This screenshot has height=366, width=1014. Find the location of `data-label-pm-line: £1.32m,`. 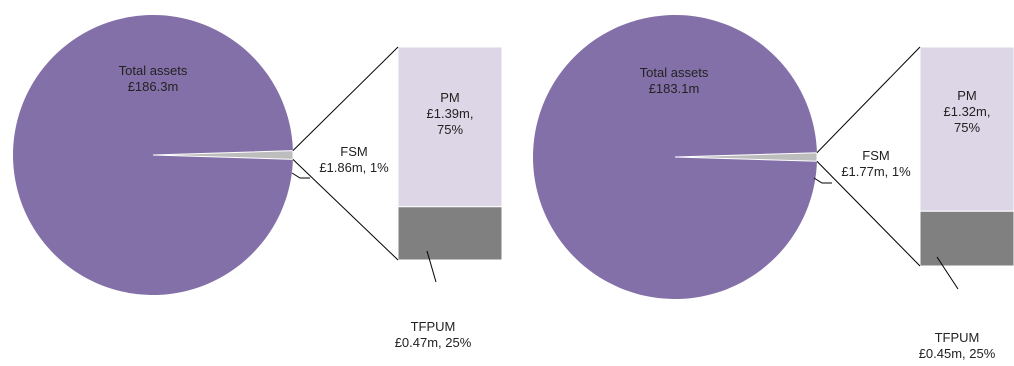

data-label-pm-line: £1.32m, is located at coordinates (967, 111).